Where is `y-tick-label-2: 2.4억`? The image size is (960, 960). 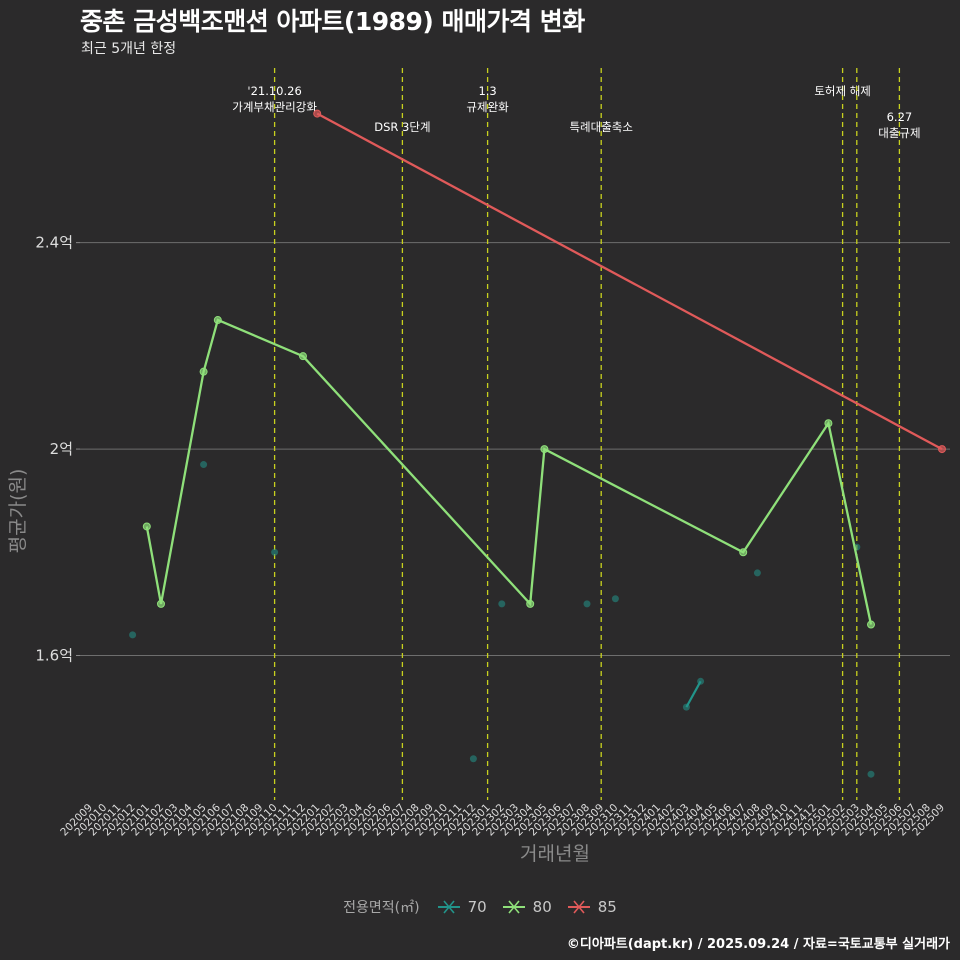
y-tick-label-2: 2.4억 is located at coordinates (54, 243).